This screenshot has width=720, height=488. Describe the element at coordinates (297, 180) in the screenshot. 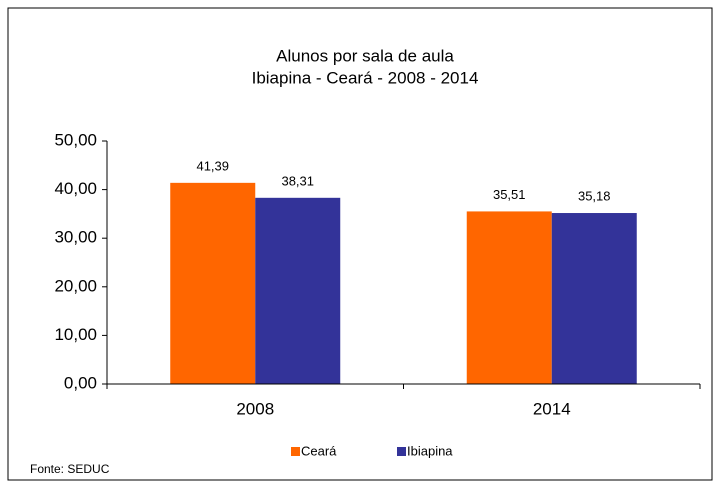

I see `value-label: 38,31` at that location.